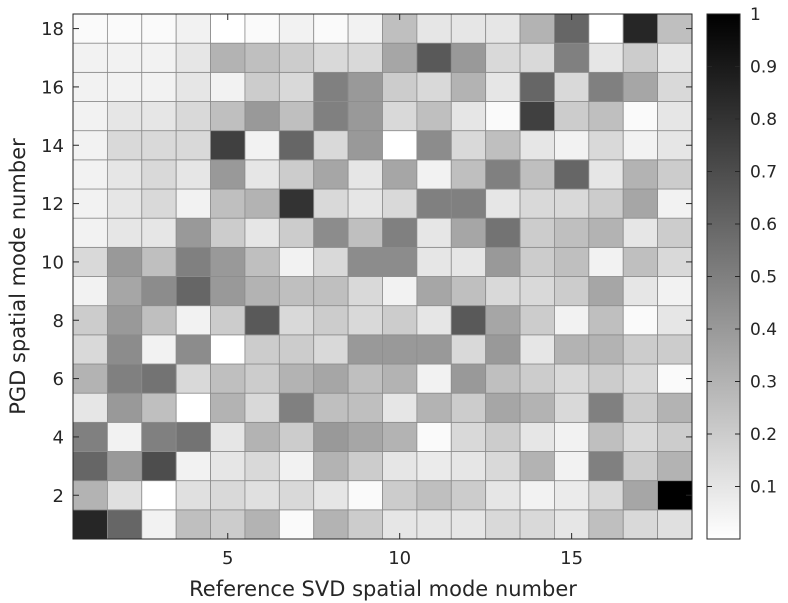 This screenshot has width=788, height=603. What do you see at coordinates (227, 558) in the screenshot?
I see `x-tick-label: 5` at bounding box center [227, 558].